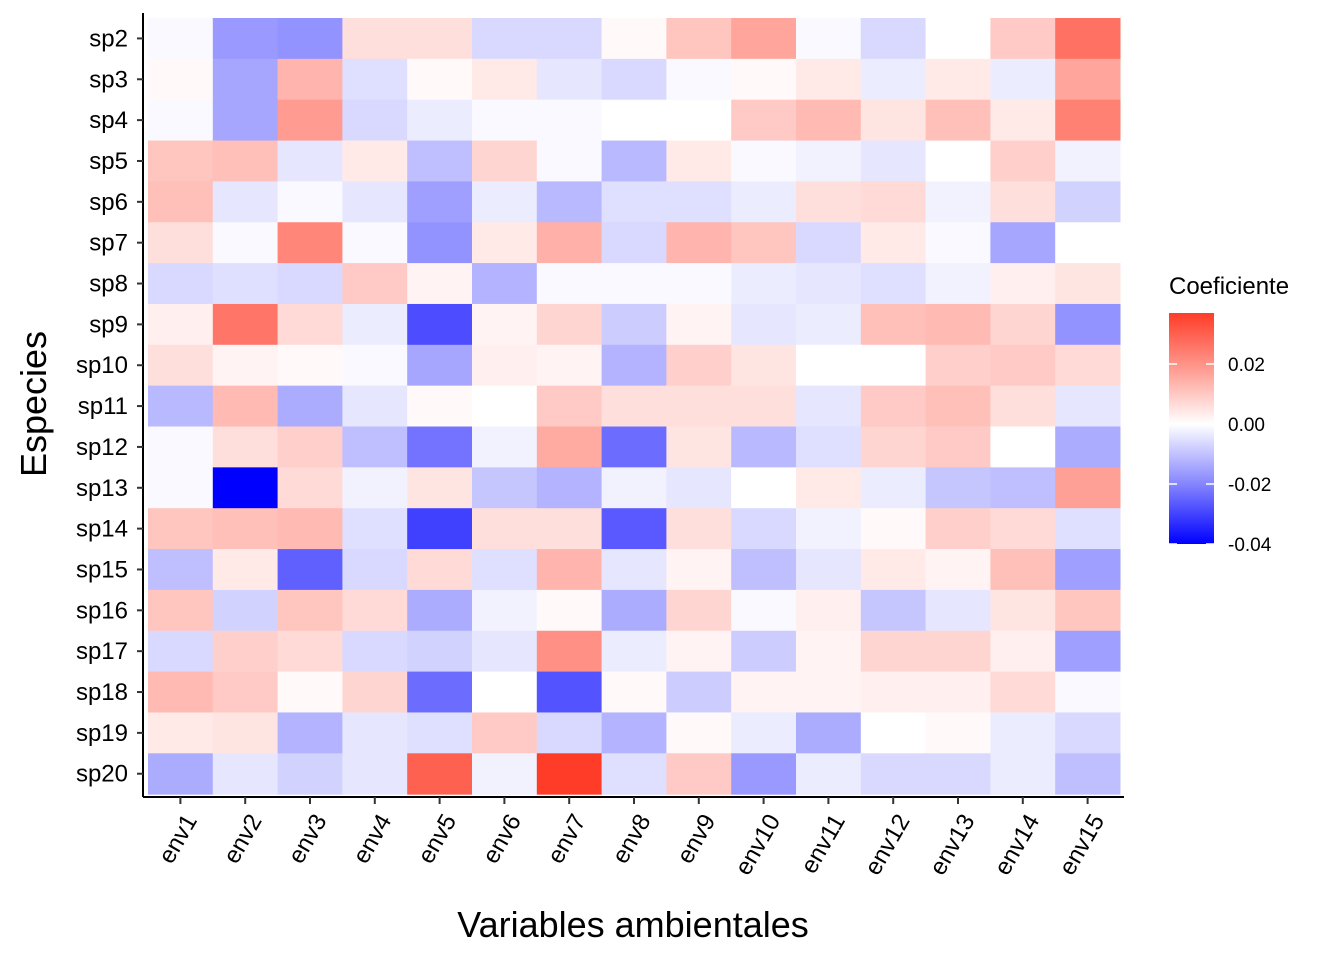 This screenshot has width=1344, height=960. I want to click on legend-title: Coeficiente, so click(1229, 286).